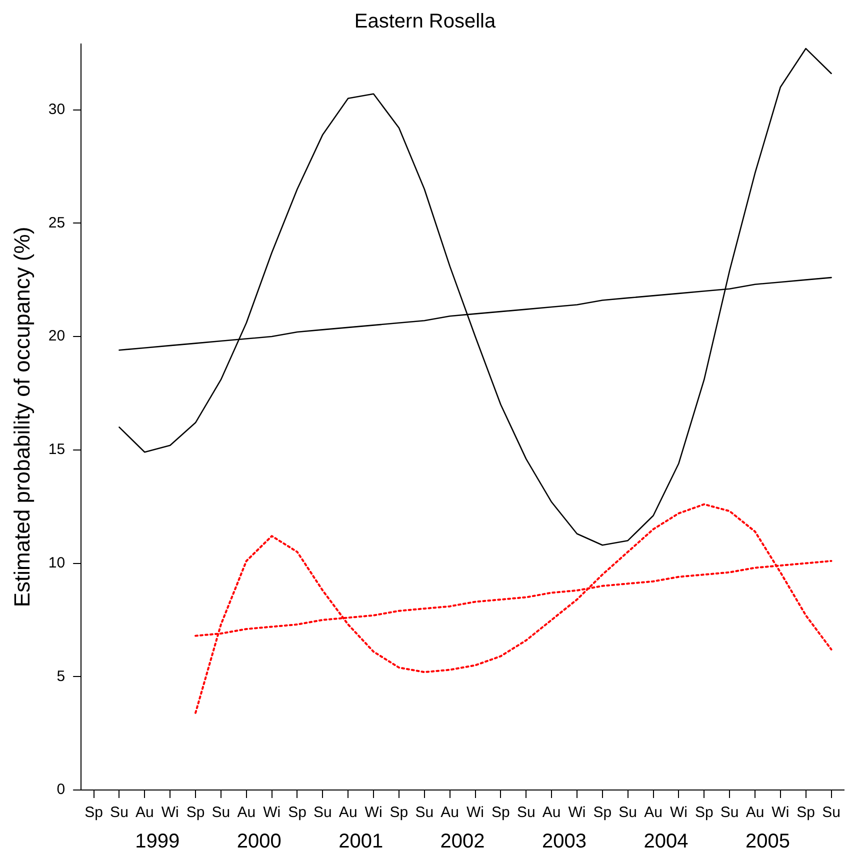 This screenshot has height=862, width=852. What do you see at coordinates (425, 21) in the screenshot?
I see `chart-title: Eastern Rosella` at bounding box center [425, 21].